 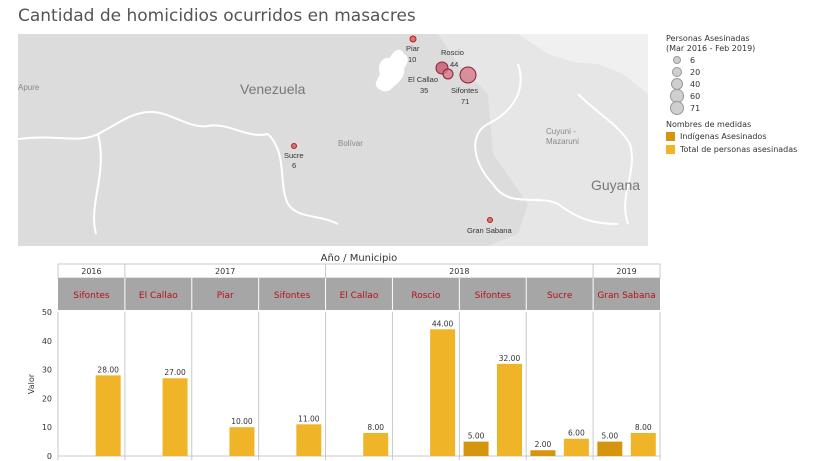 I want to click on size-legend-item: 6, so click(x=746, y=60).